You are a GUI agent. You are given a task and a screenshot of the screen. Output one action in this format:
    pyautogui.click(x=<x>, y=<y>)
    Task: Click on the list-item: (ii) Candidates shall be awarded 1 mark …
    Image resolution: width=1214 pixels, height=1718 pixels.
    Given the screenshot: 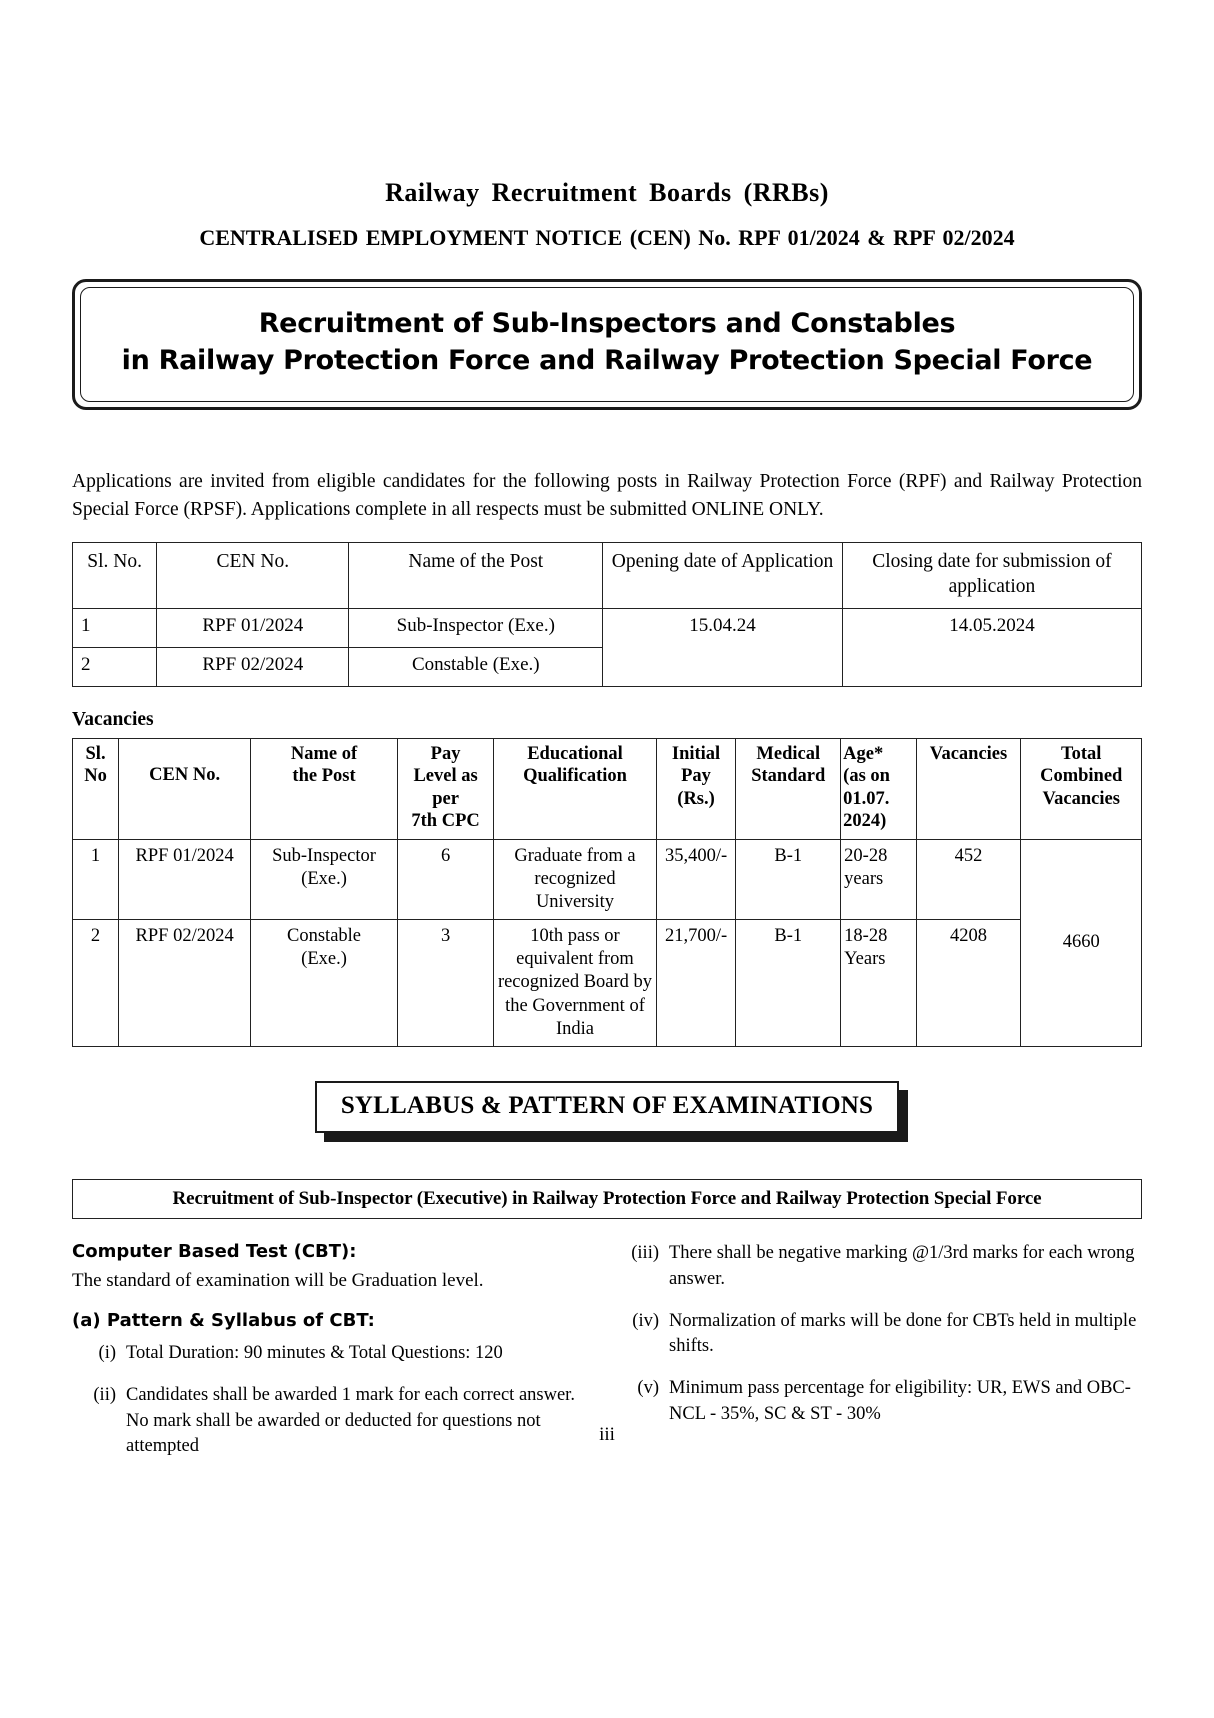 What is the action you would take?
    pyautogui.click(x=330, y=1422)
    